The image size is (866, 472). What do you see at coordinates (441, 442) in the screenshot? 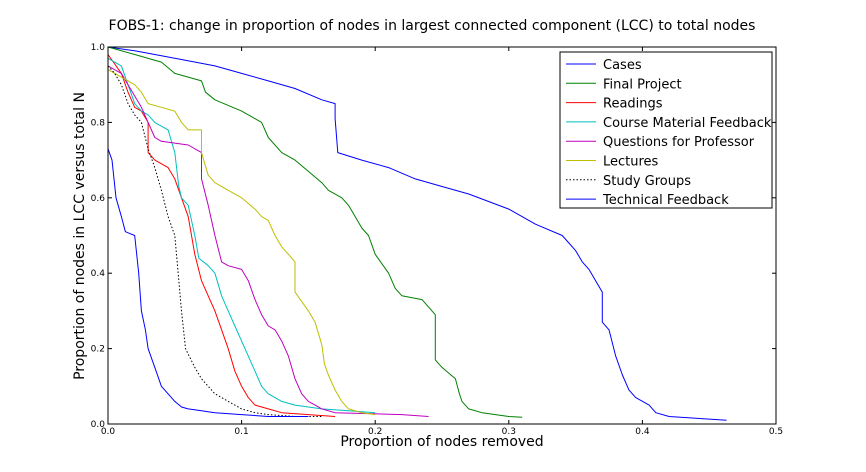
I see `x-axis-label: Proportion of nodes removed` at bounding box center [441, 442].